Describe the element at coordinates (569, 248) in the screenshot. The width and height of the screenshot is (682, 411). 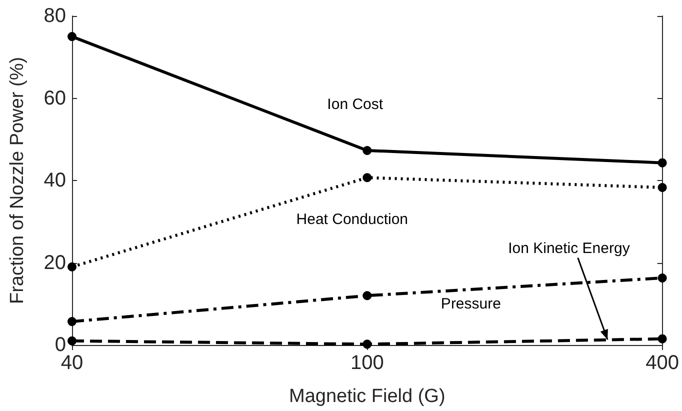
I see `text: Ion Kinetic Energy` at that location.